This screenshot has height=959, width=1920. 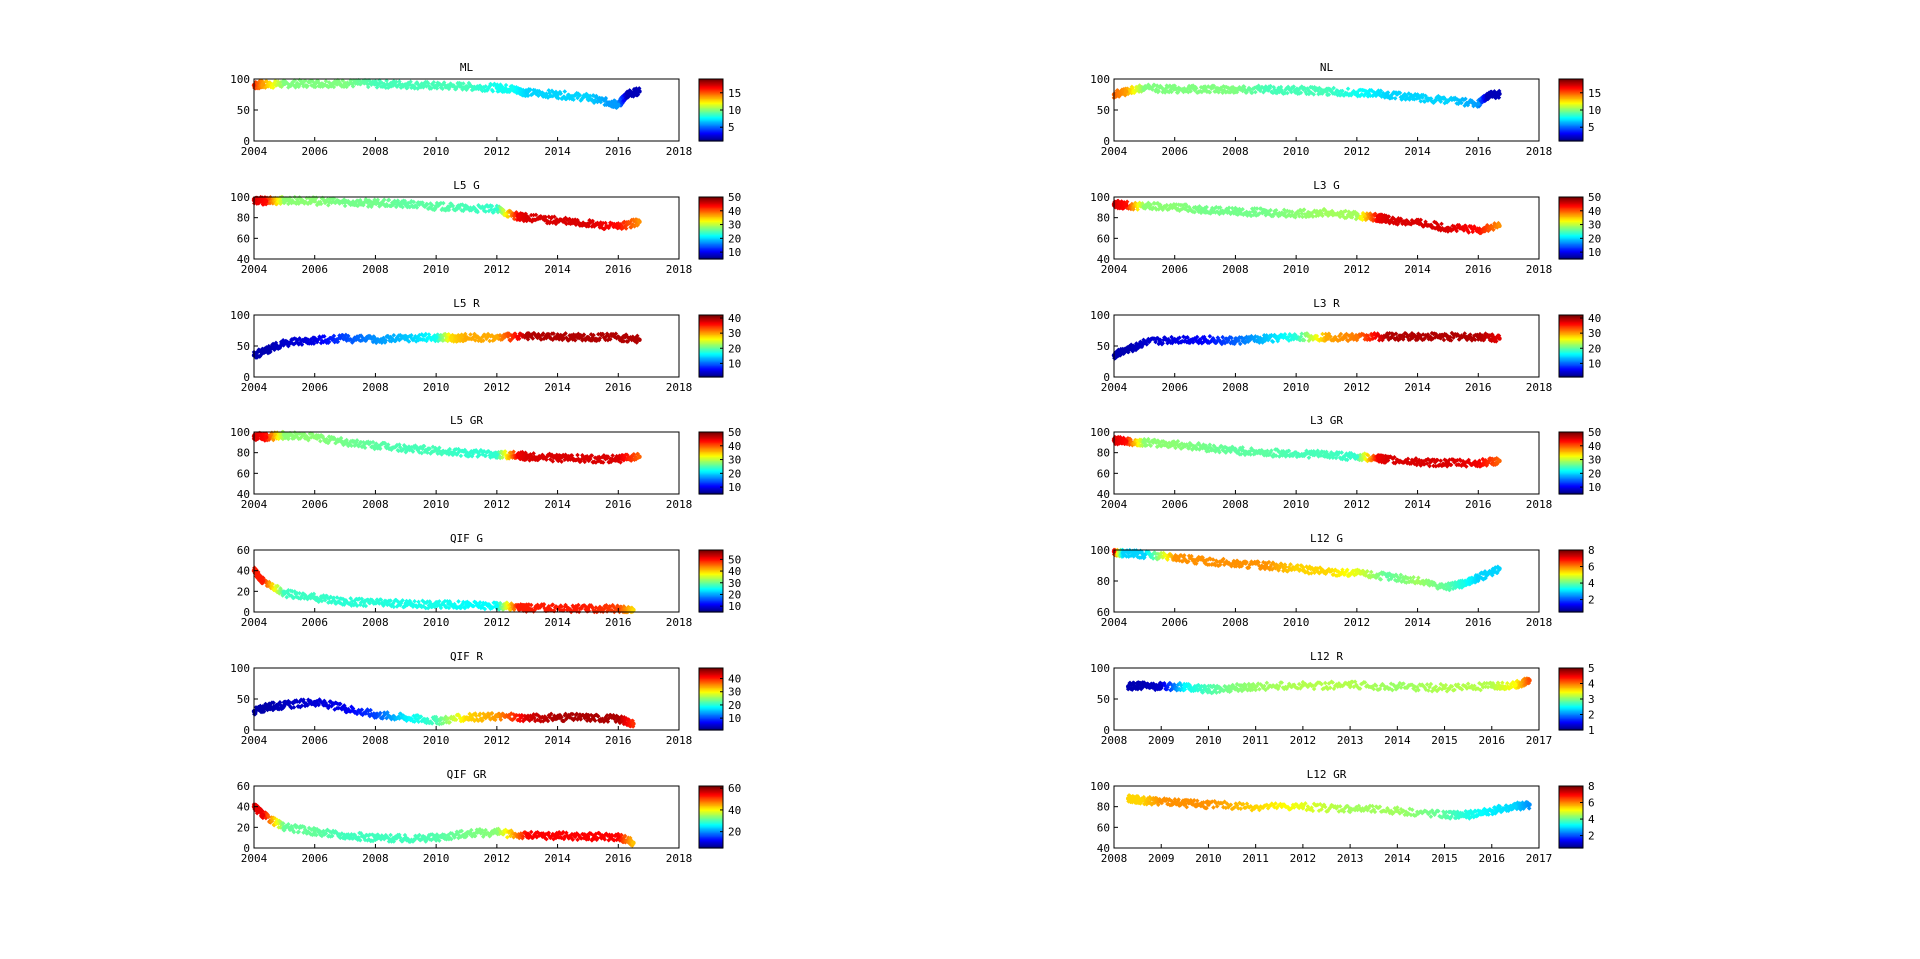 I want to click on panel-l5gr-ytick-label: 100, so click(x=240, y=432).